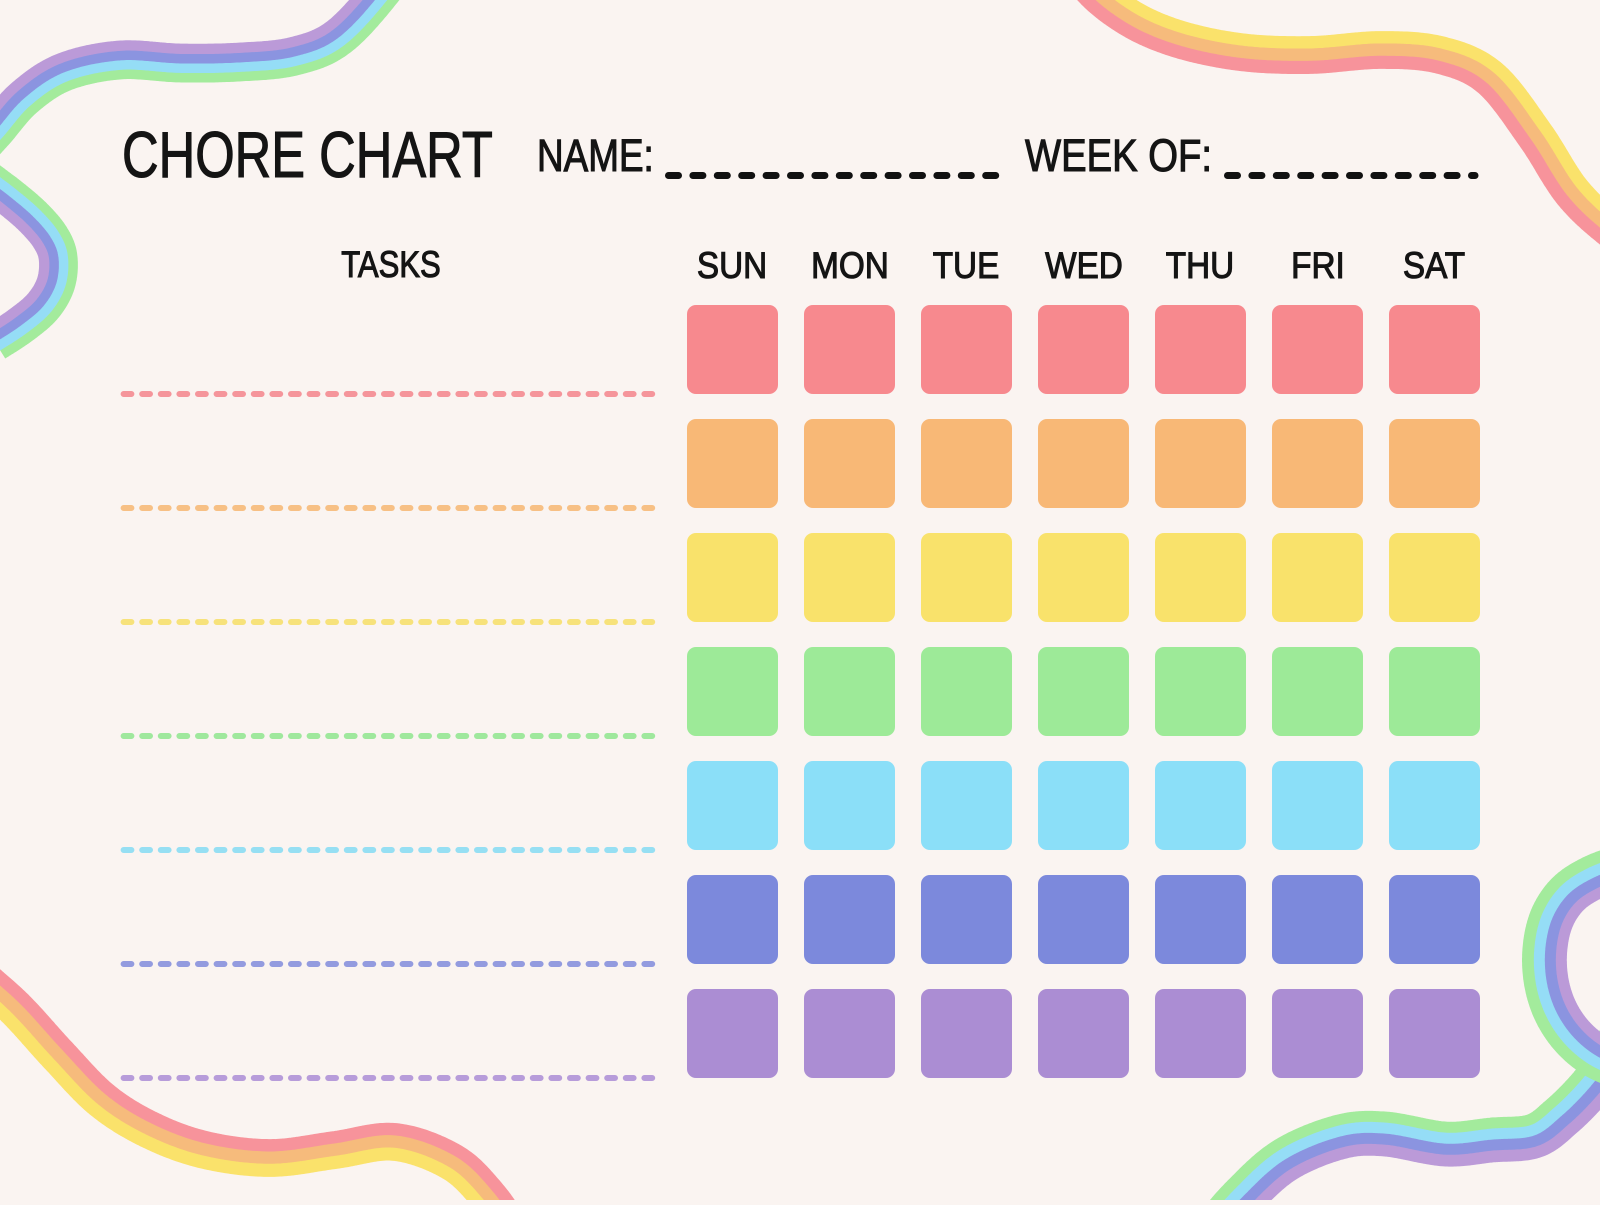 Image resolution: width=1600 pixels, height=1205 pixels. Describe the element at coordinates (307, 155) in the screenshot. I see `svg-text: CHORE CHART` at that location.